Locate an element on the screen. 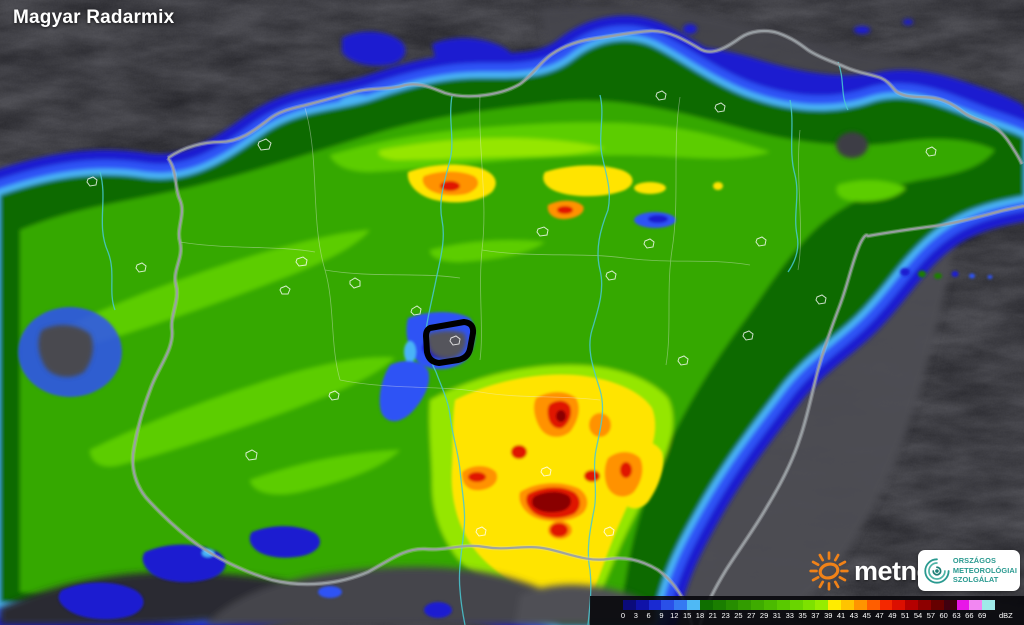 Image resolution: width=1024 pixels, height=625 pixels. omsz-line-3: SZOLGÁLAT is located at coordinates (975, 580).